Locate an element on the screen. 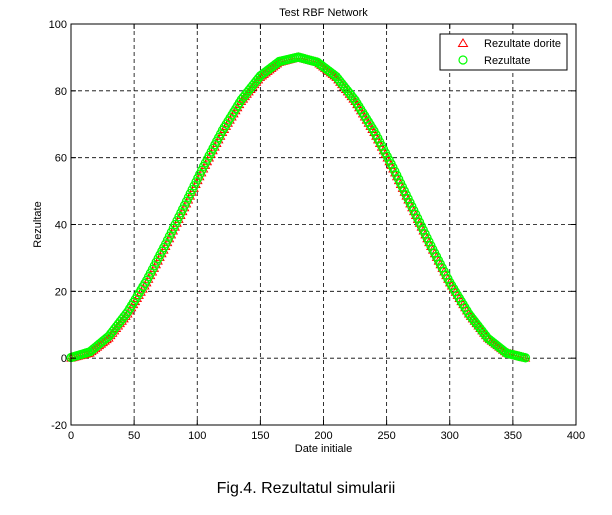 The width and height of the screenshot is (612, 515). x-tick-label: 300 is located at coordinates (450, 436).